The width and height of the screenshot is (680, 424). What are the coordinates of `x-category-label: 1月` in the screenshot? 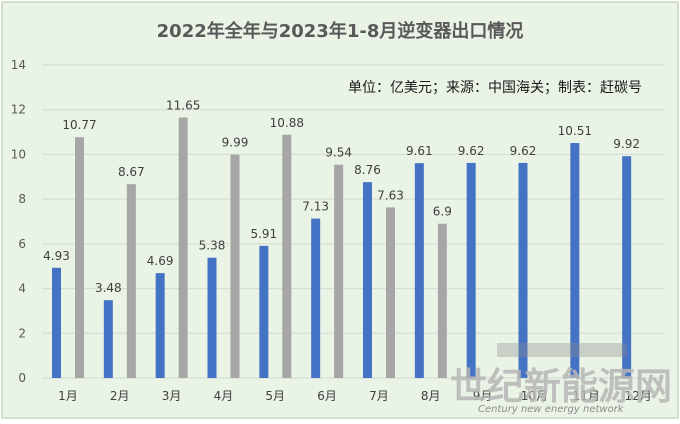 It's located at (68, 396).